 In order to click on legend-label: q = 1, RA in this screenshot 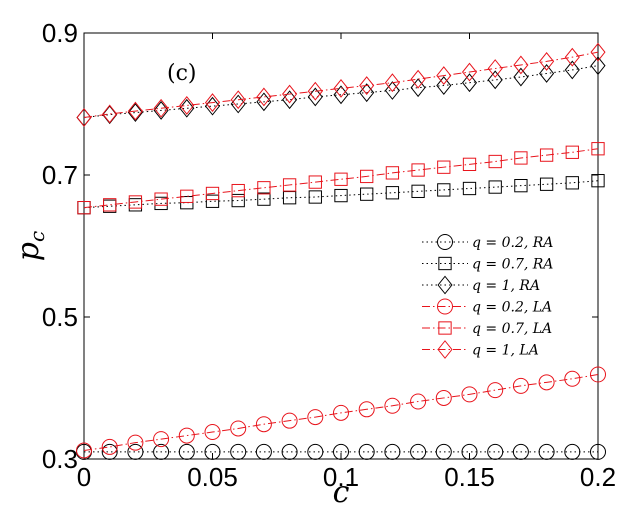, I will do `click(506, 286)`.